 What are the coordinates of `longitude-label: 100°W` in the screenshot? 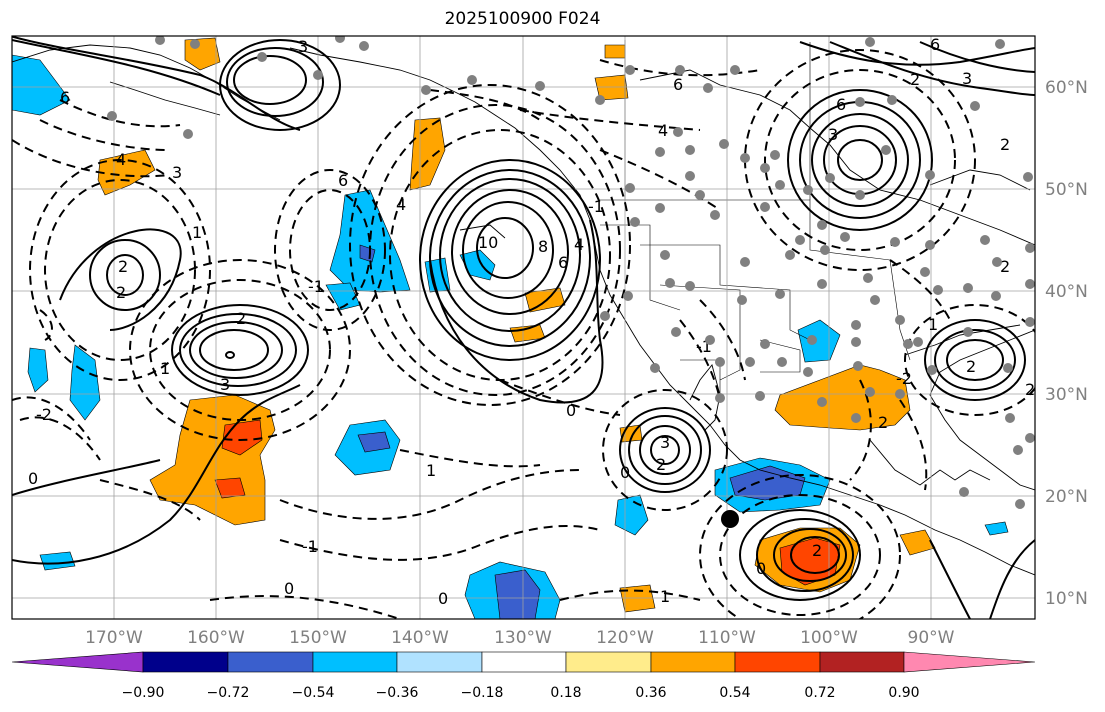 It's located at (829, 638).